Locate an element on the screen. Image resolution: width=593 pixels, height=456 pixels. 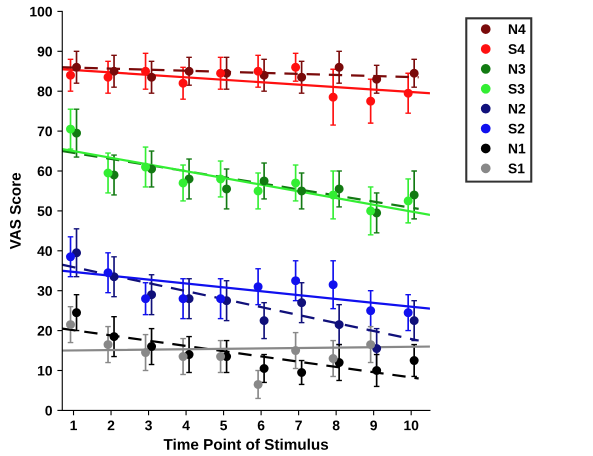
x-axis-title: Time Point of Stimulus is located at coordinates (246, 444).